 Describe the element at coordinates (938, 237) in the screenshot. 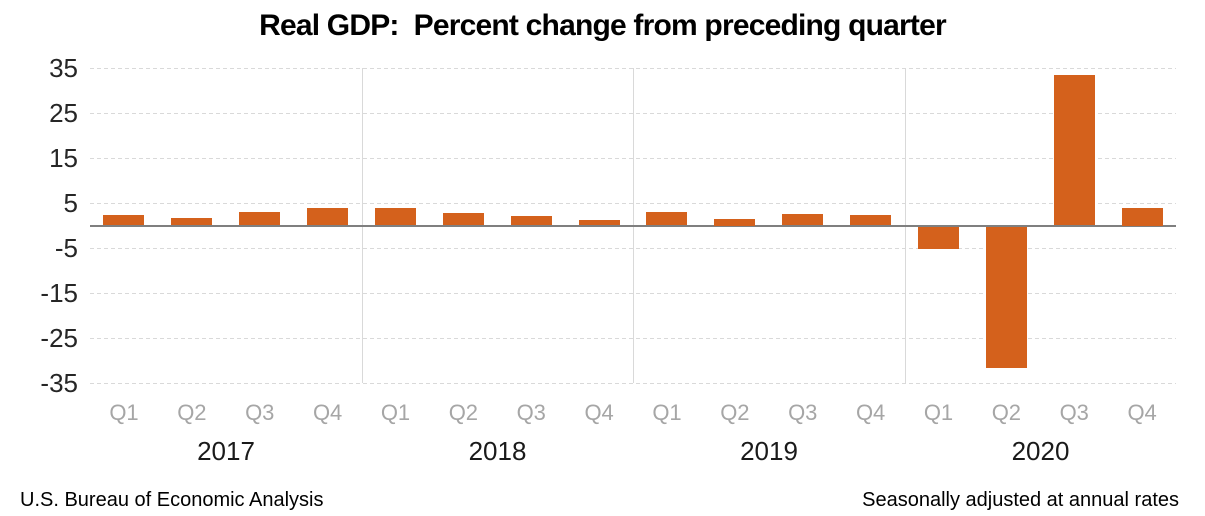

I see `bar-2020-Q1` at that location.